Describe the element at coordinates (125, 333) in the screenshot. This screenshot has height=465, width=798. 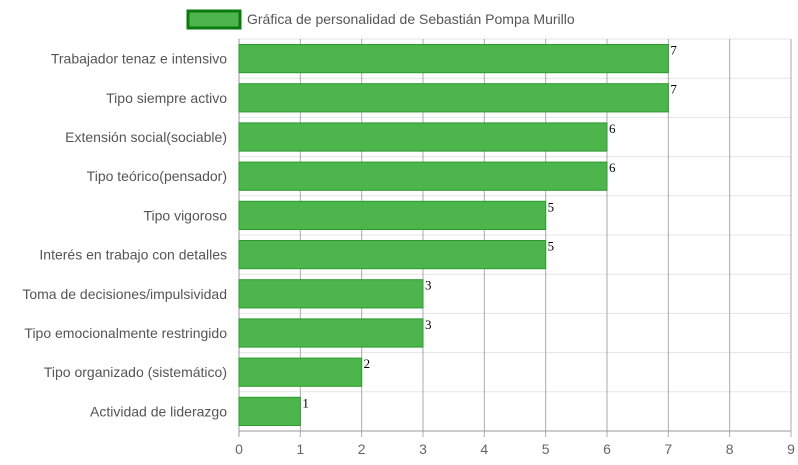
I see `category-label: Tipo emocionalmente restringido` at that location.